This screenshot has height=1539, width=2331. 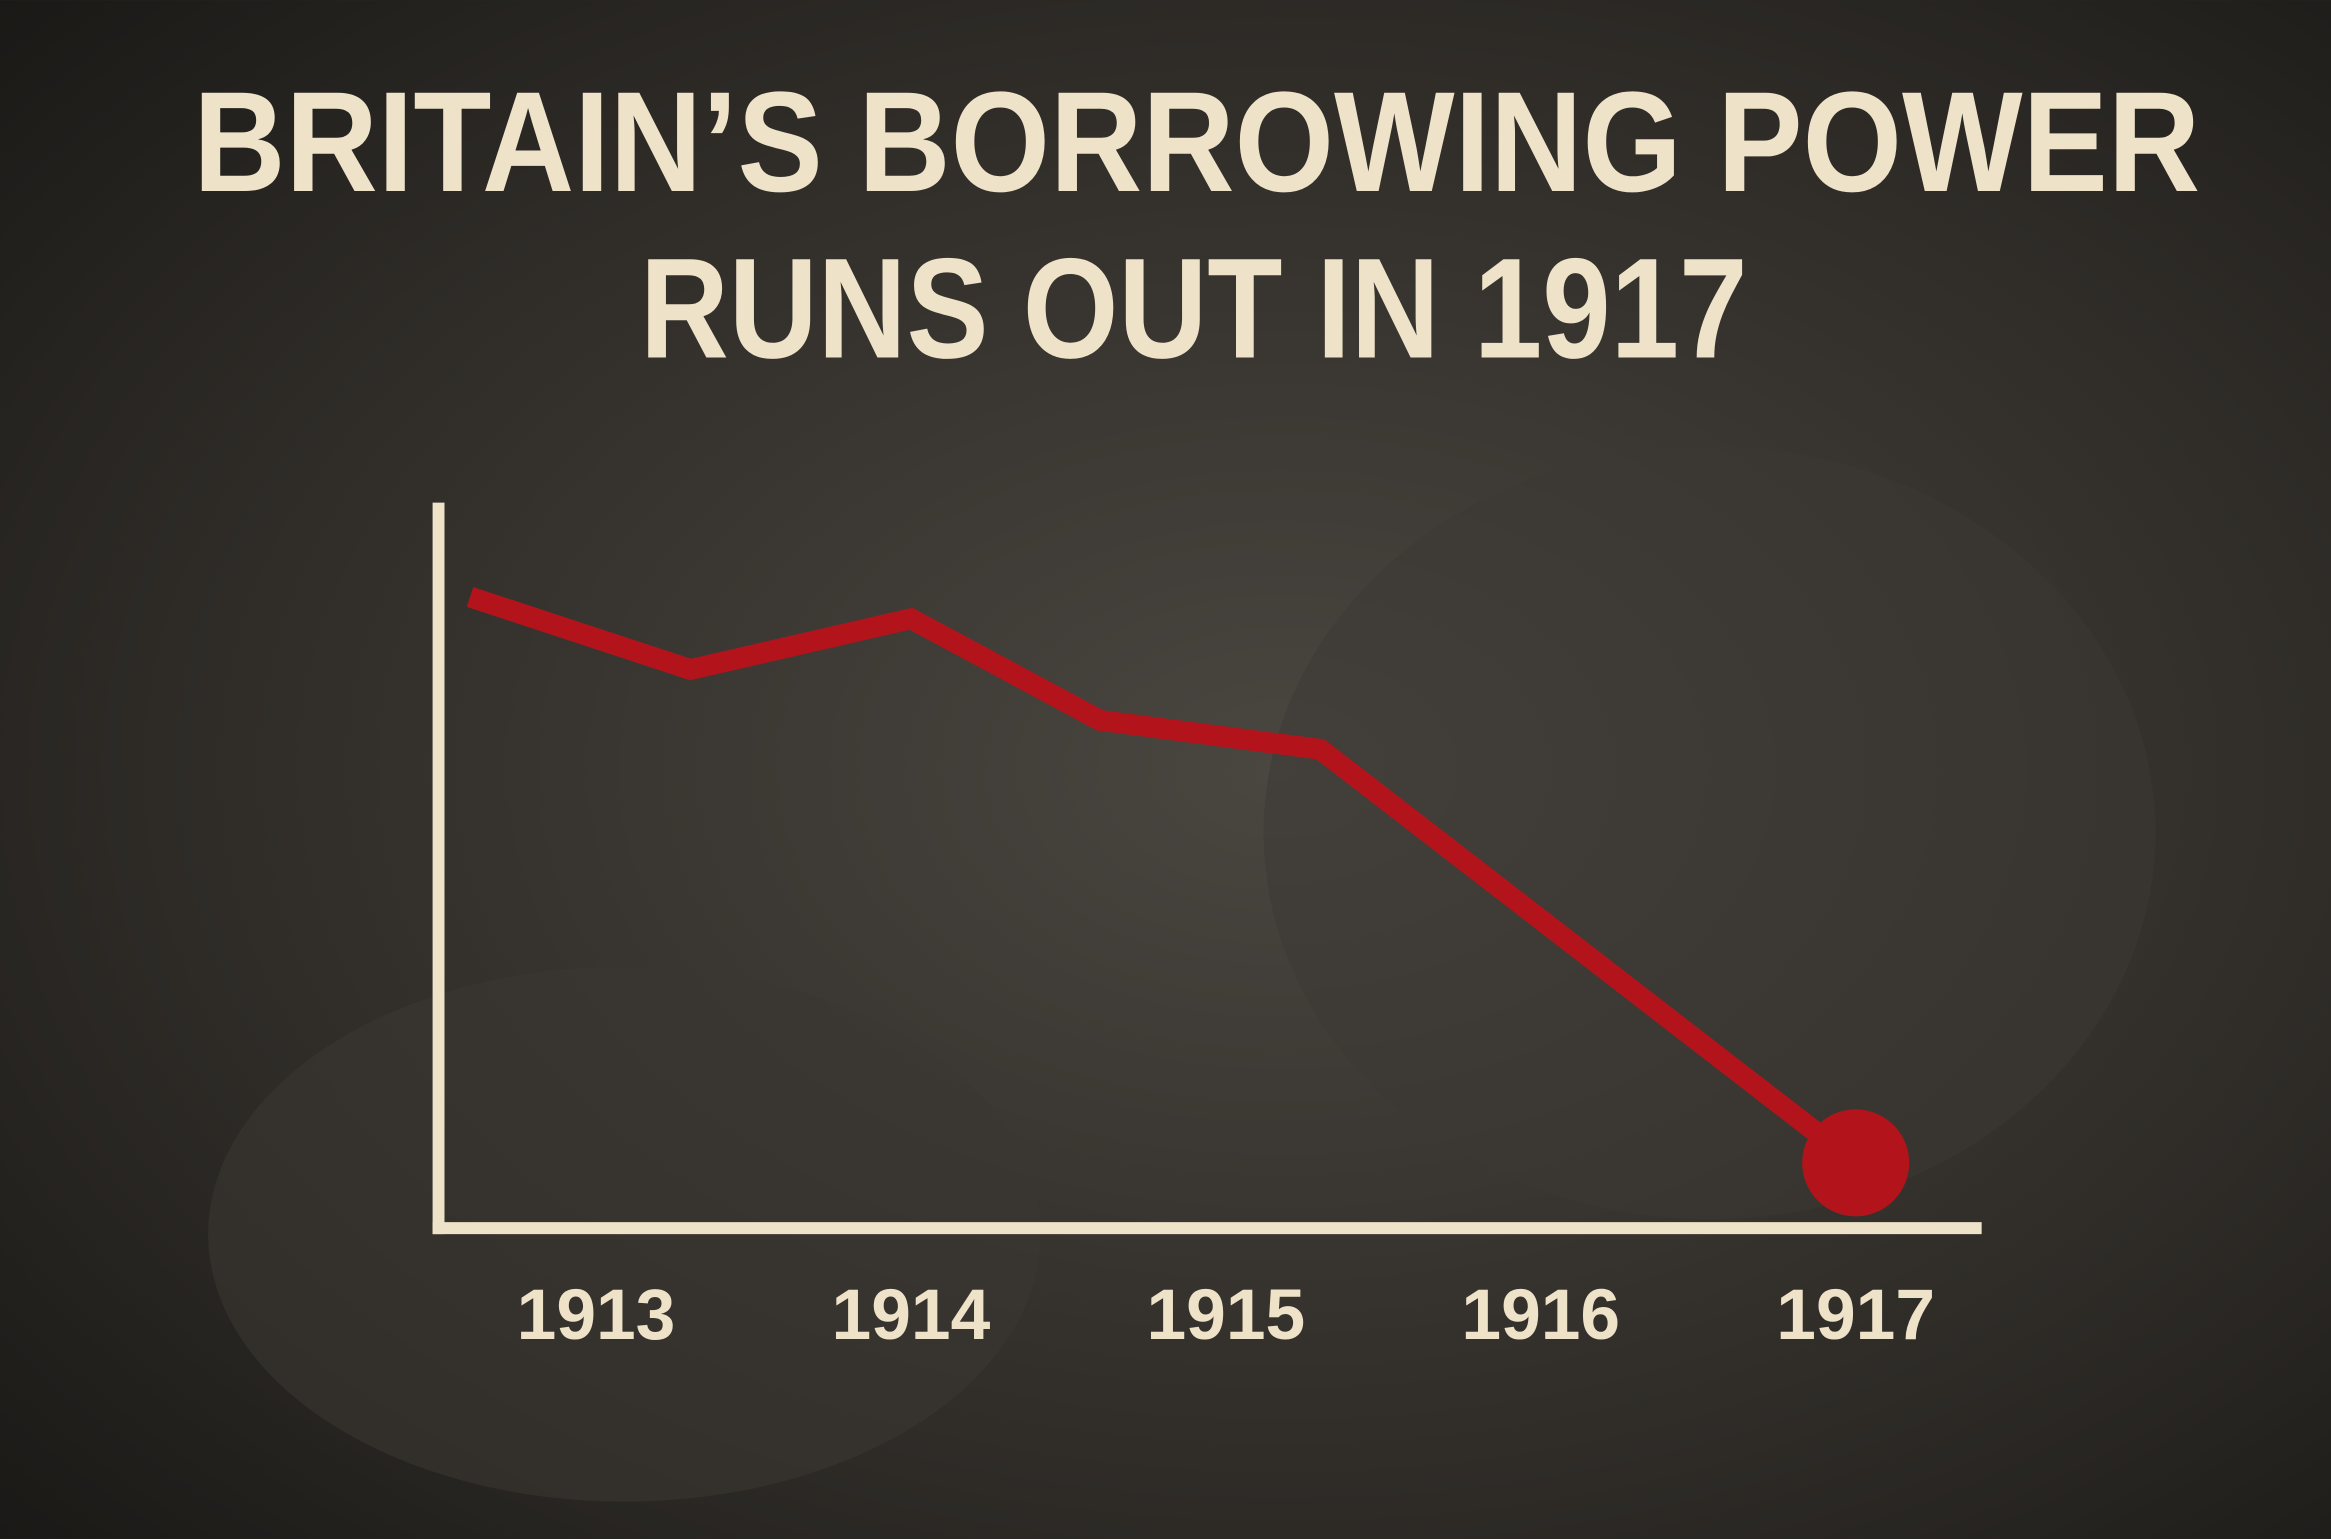 What do you see at coordinates (1196, 142) in the screenshot?
I see `chart-title: BRITAIN’S BORROWING POWER` at bounding box center [1196, 142].